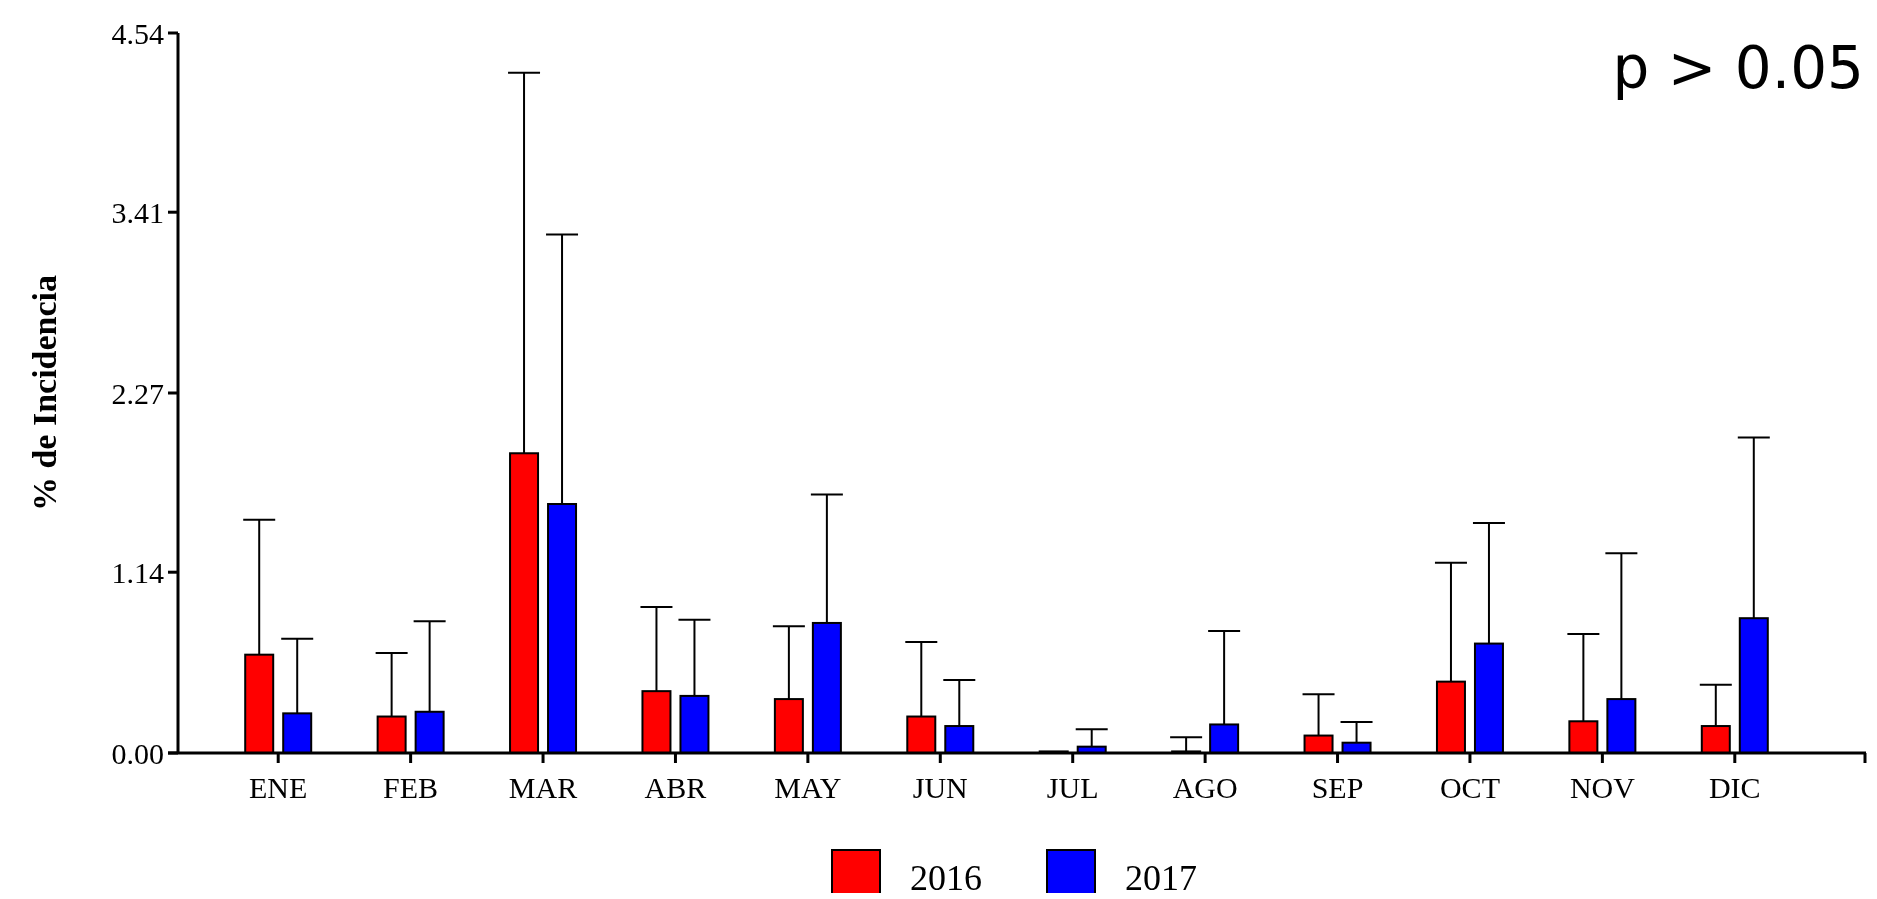 The height and width of the screenshot is (899, 1877). I want to click on y-tick-label: 1.14, so click(137, 572).